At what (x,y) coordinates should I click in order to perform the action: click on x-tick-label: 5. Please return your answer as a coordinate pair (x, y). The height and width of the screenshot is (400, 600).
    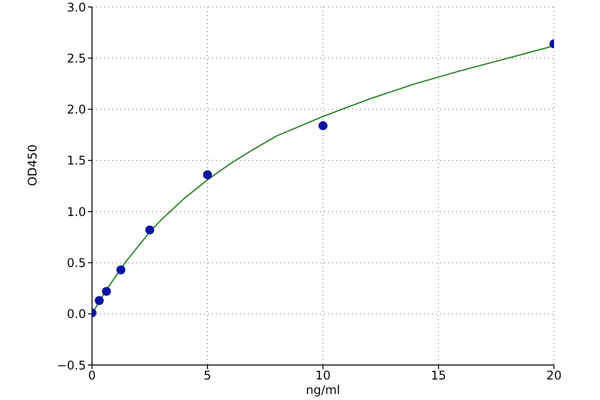
    Looking at the image, I should click on (208, 375).